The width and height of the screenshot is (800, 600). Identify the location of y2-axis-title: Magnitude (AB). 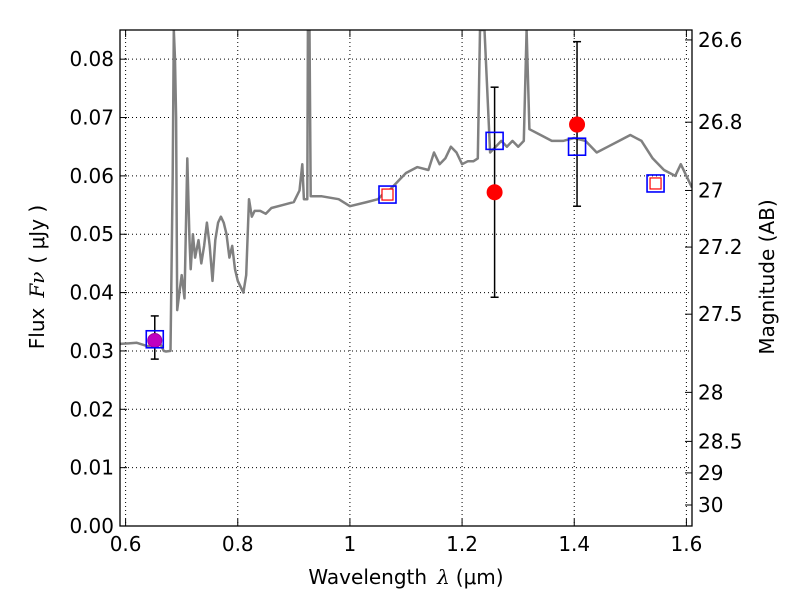
(767, 276).